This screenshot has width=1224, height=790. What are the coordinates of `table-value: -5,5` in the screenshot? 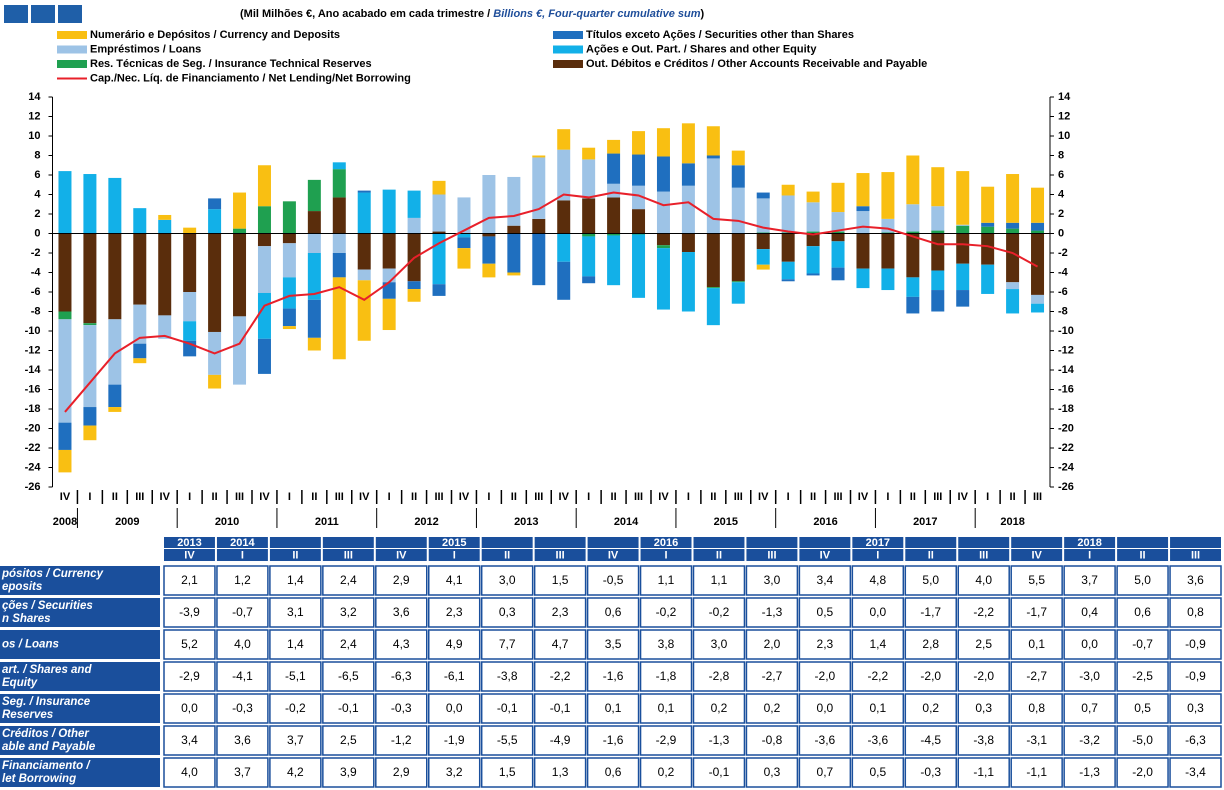 It's located at (507, 740).